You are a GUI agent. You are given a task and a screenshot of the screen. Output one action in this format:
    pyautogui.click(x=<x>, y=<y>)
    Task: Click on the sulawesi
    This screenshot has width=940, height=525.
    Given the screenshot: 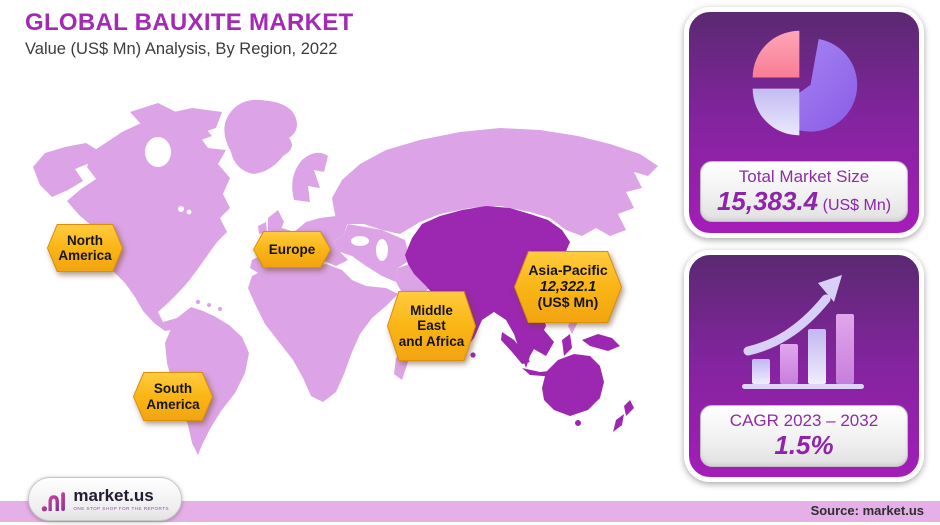 What is the action you would take?
    pyautogui.click(x=567, y=345)
    